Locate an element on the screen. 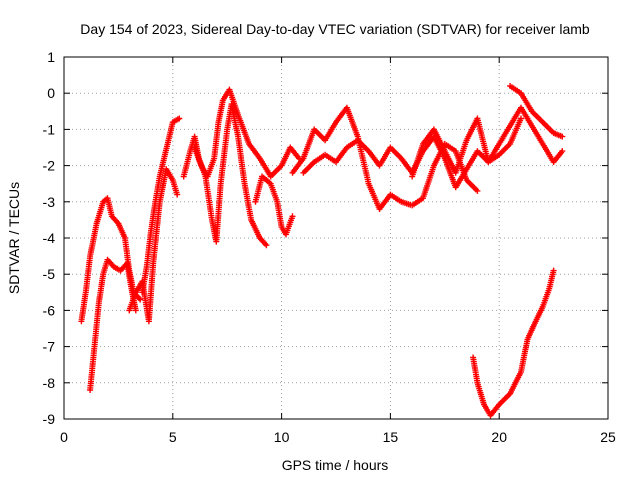  y-tick-label: -9 is located at coordinates (49, 419).